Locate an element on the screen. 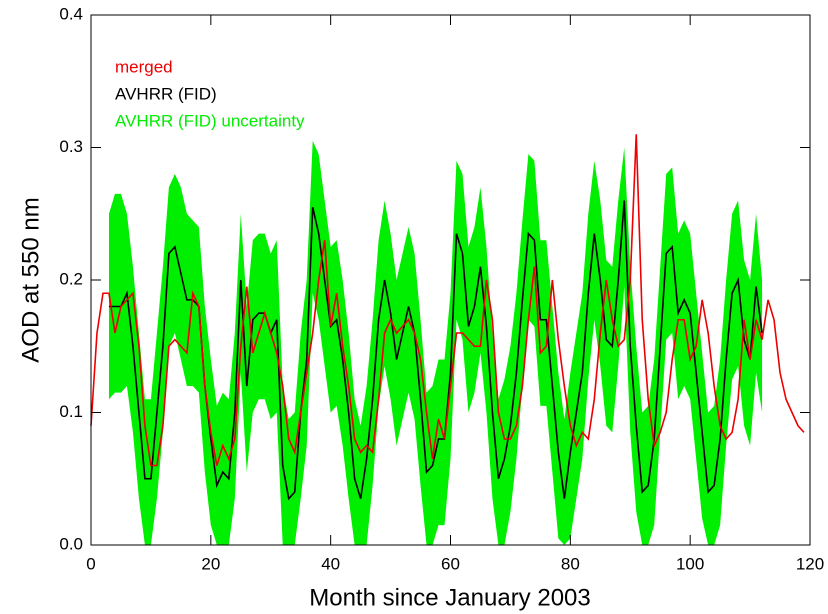 This screenshot has width=828, height=614. x-tick-label: 100 is located at coordinates (690, 563).